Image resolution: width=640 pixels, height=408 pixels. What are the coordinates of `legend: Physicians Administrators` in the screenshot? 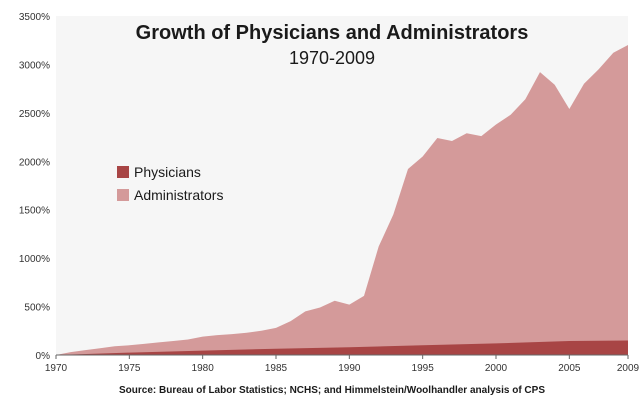 It's located at (170, 183).